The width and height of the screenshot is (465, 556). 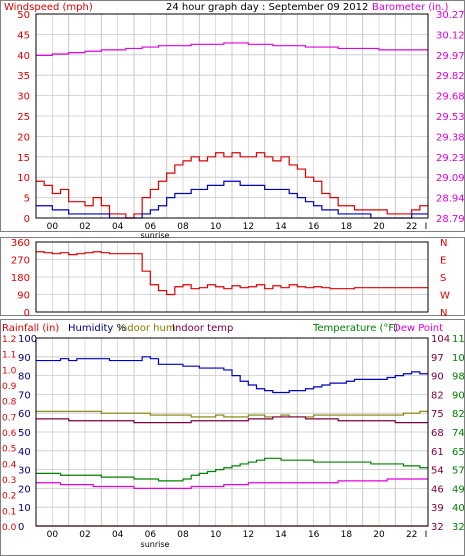 What do you see at coordinates (202, 328) in the screenshot?
I see `legend-label: Indoor temp` at bounding box center [202, 328].